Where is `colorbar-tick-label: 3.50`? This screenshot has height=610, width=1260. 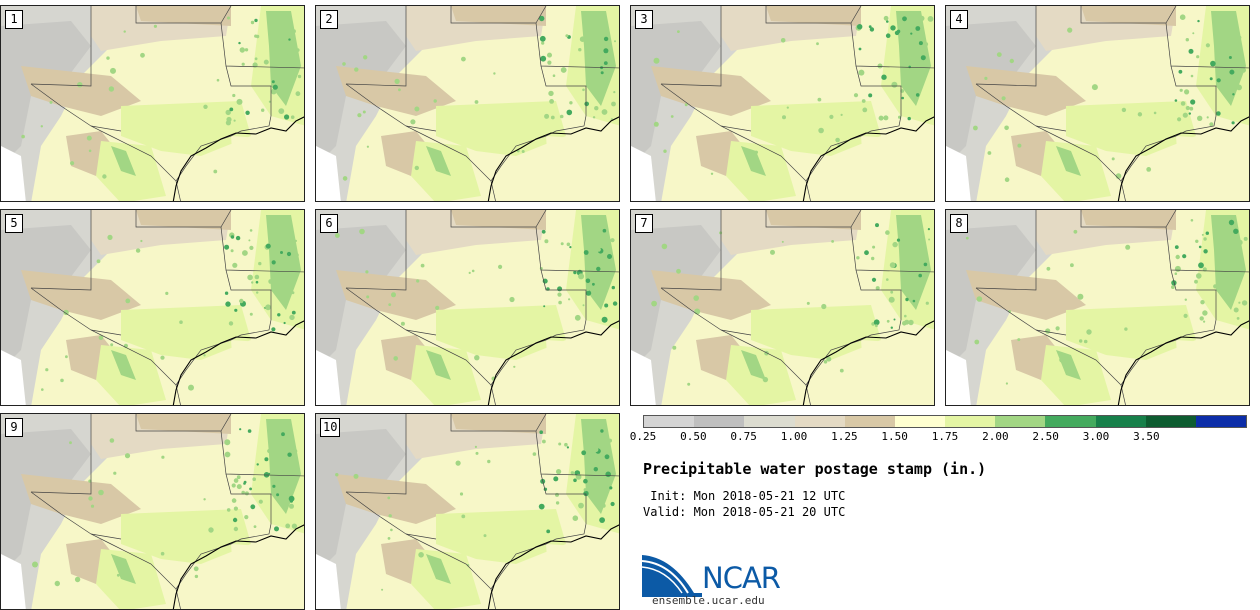 colorbar-tick-label: 3.50 is located at coordinates (1146, 436).